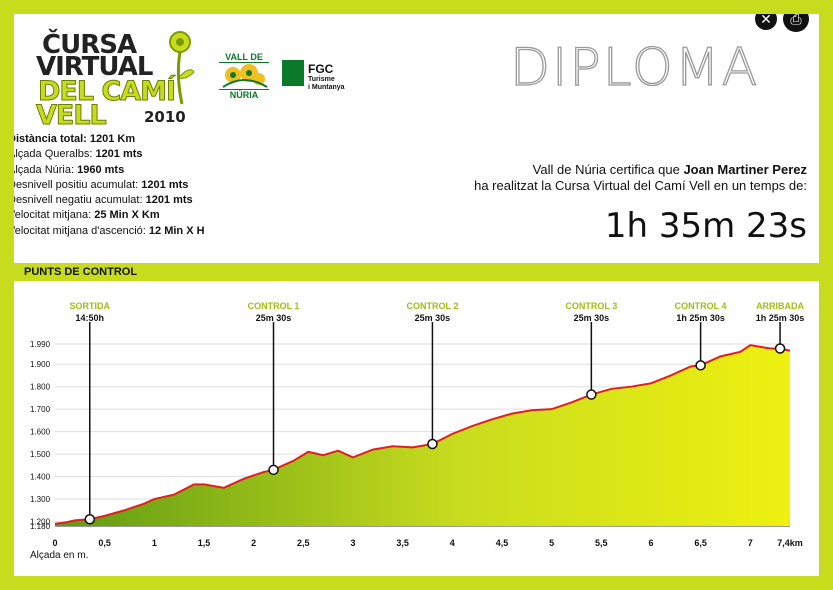 The image size is (833, 590). Describe the element at coordinates (452, 543) in the screenshot. I see `x-tick-label: 4` at that location.